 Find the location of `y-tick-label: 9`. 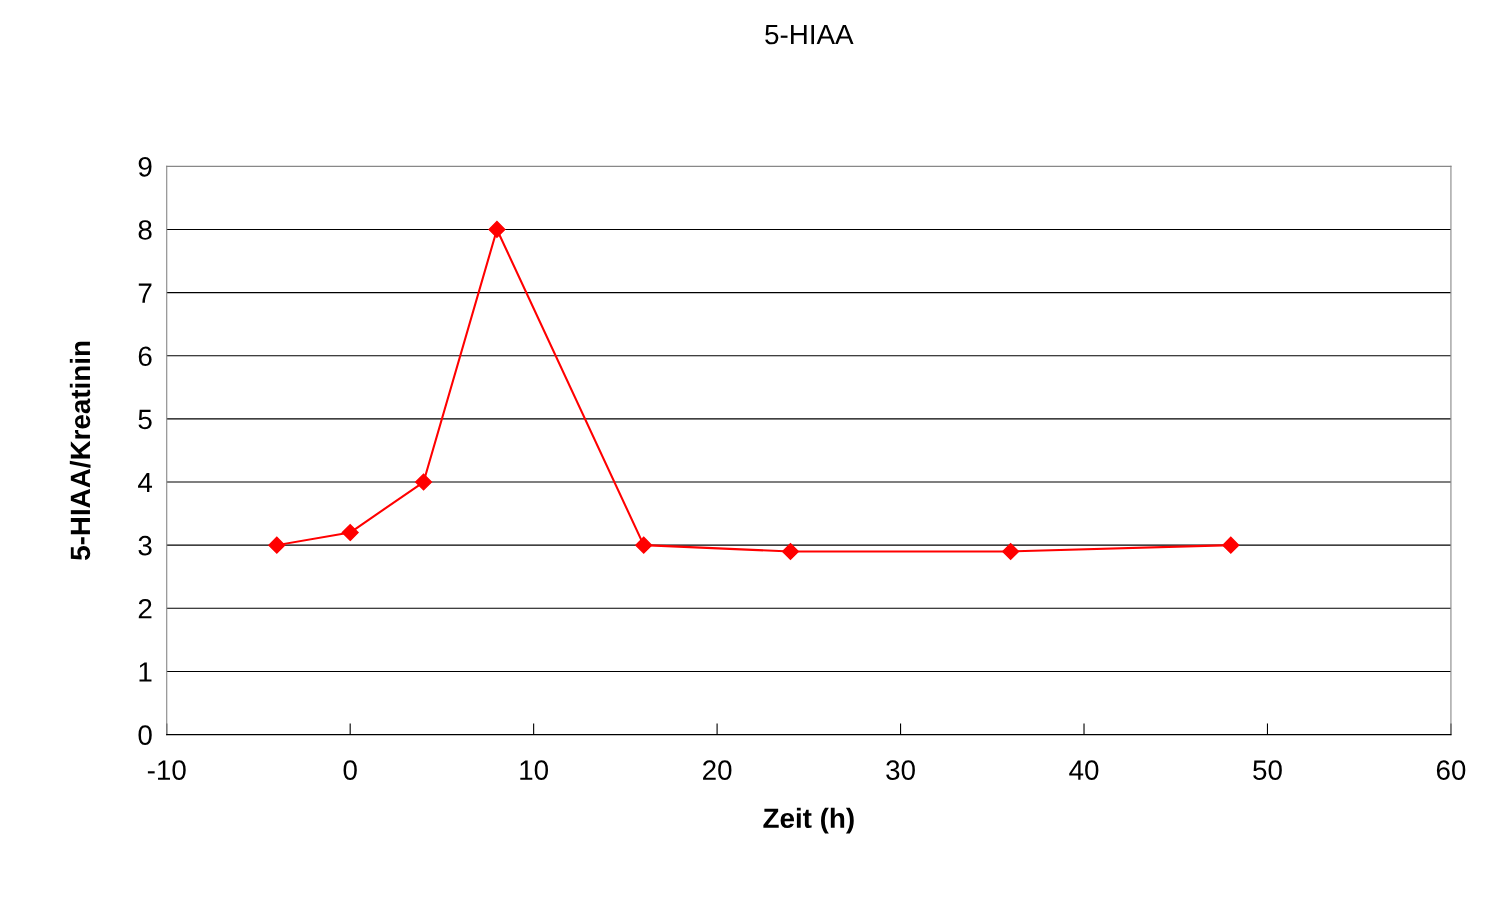

y-tick-label: 9 is located at coordinates (145, 166).